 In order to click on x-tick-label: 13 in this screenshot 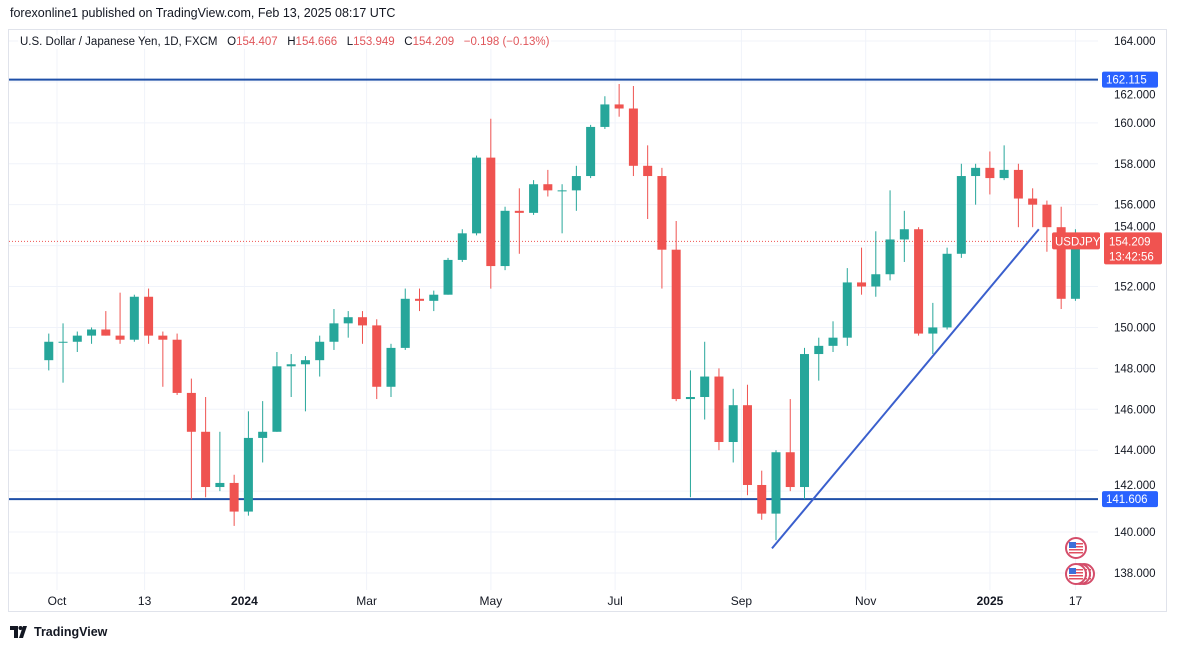, I will do `click(145, 601)`.